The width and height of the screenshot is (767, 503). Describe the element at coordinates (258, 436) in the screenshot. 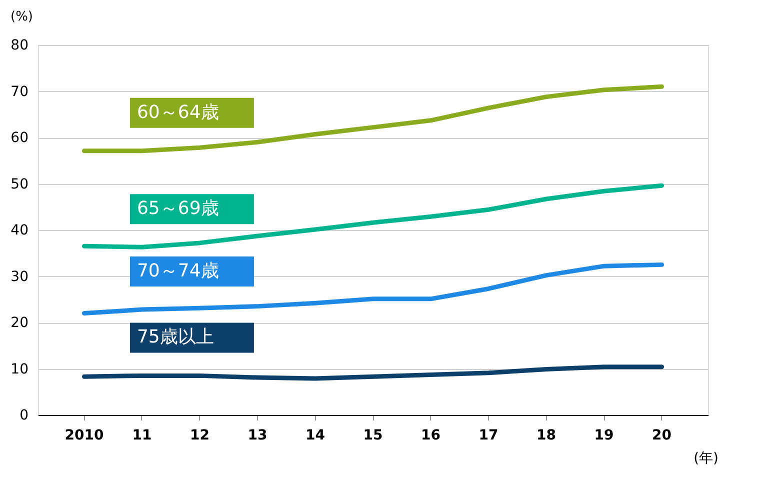

I see `x-tick-label: 13` at that location.